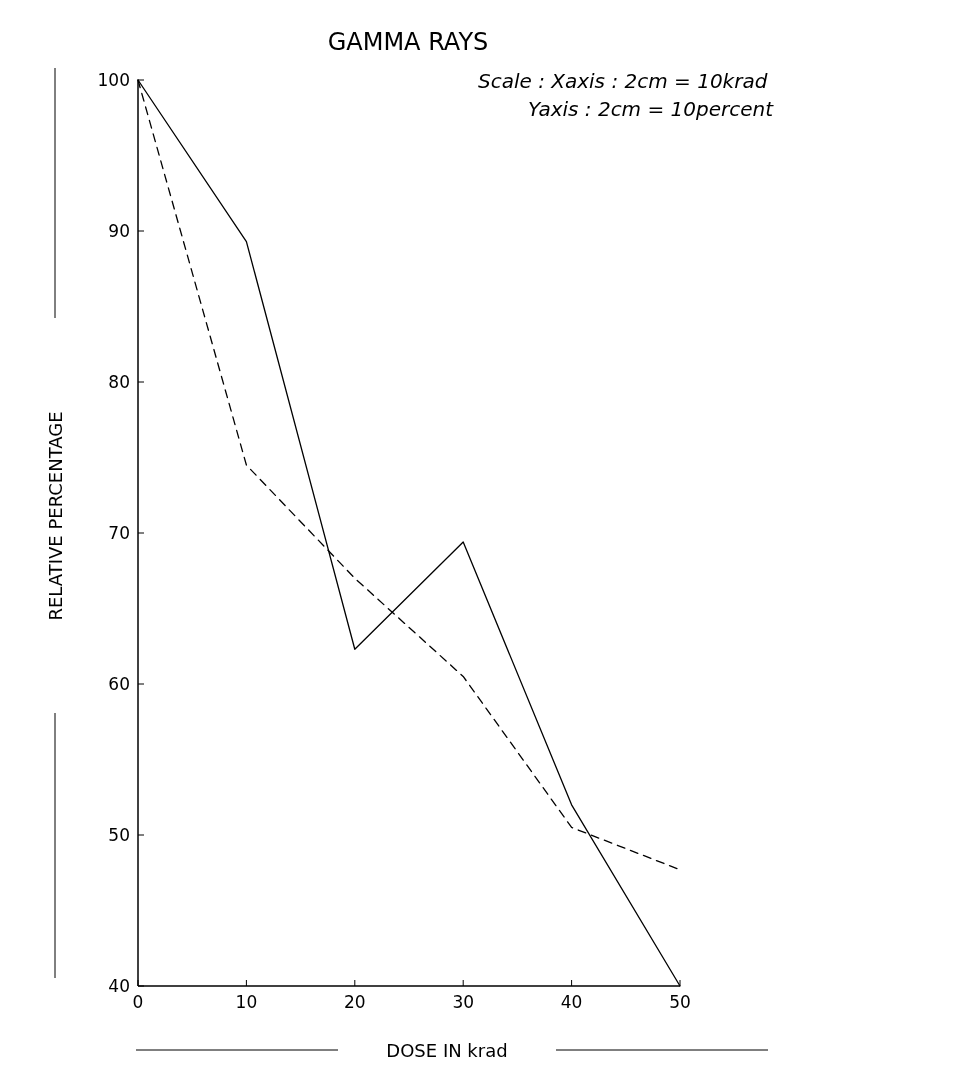  I want to click on annotation: Scale : Xaxis : 2cm = 10krad, so click(623, 81).